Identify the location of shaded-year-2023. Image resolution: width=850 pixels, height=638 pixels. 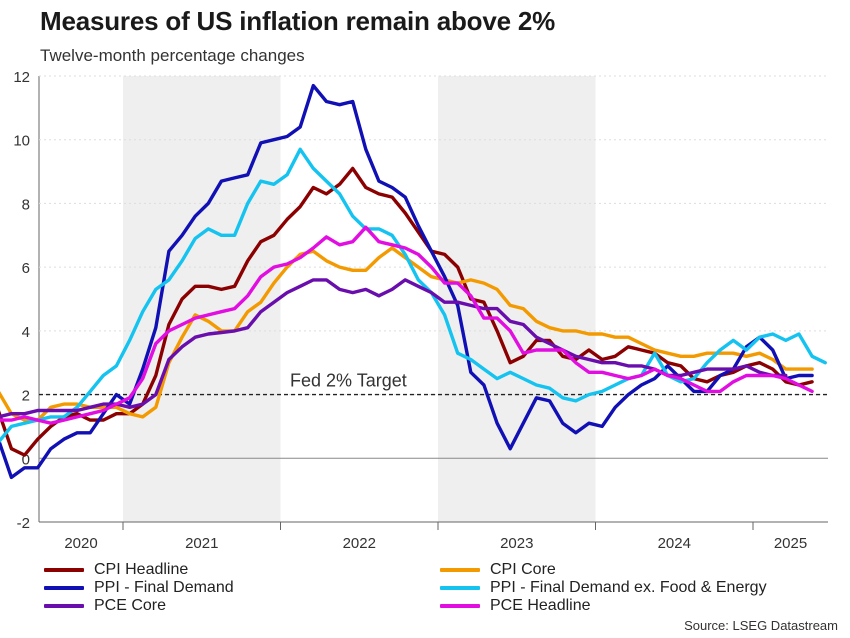
(517, 299).